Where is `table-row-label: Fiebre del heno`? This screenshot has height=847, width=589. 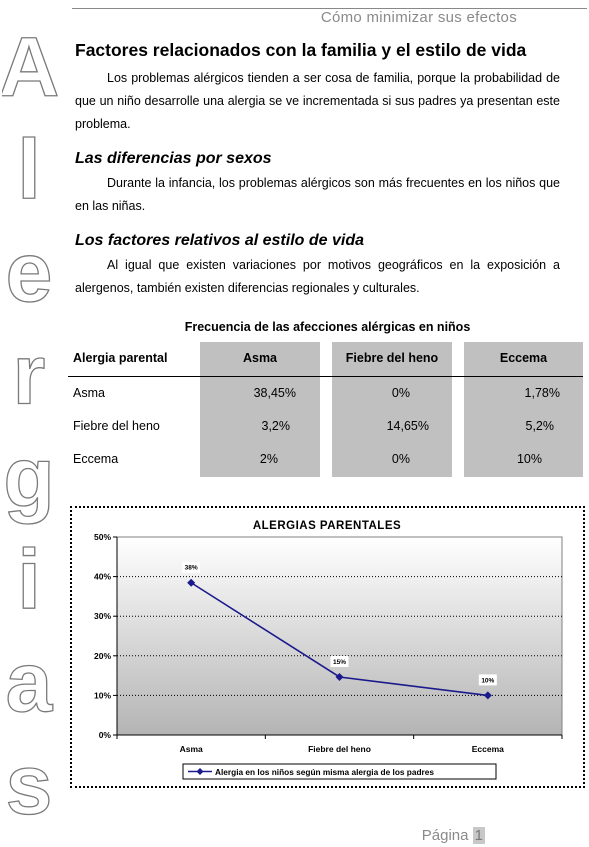
table-row-label: Fiebre del heno is located at coordinates (116, 426).